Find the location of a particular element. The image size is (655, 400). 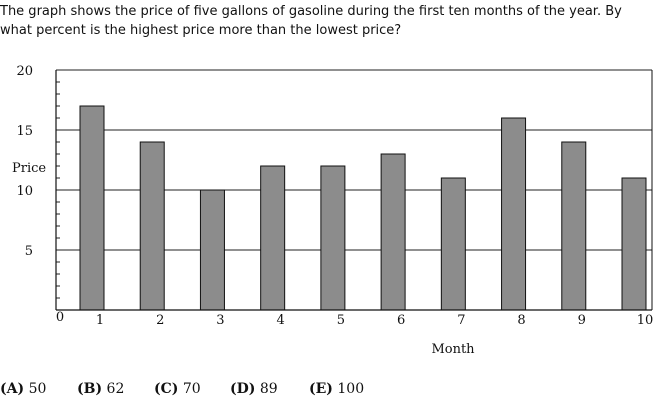

choice-b: (B) 62 is located at coordinates (115, 390).